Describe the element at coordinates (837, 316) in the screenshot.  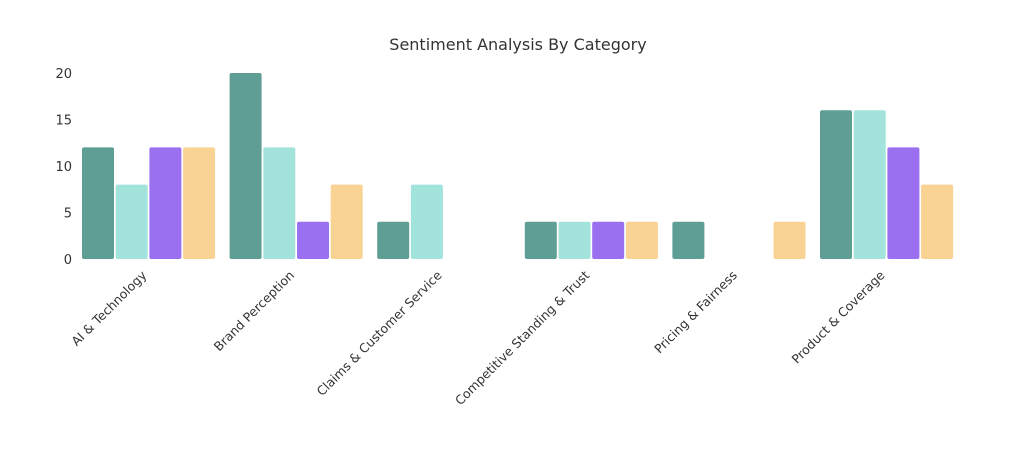
I see `x-tick-label: Product & Coverage` at that location.